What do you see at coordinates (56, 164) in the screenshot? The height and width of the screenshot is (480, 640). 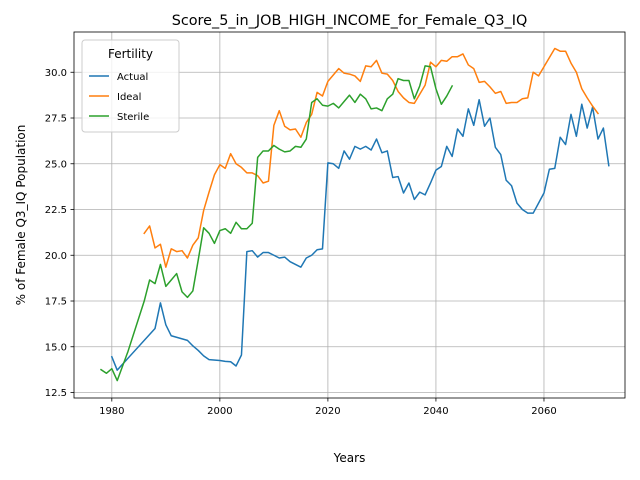 I see `y-tick-label: 25.0` at bounding box center [56, 164].